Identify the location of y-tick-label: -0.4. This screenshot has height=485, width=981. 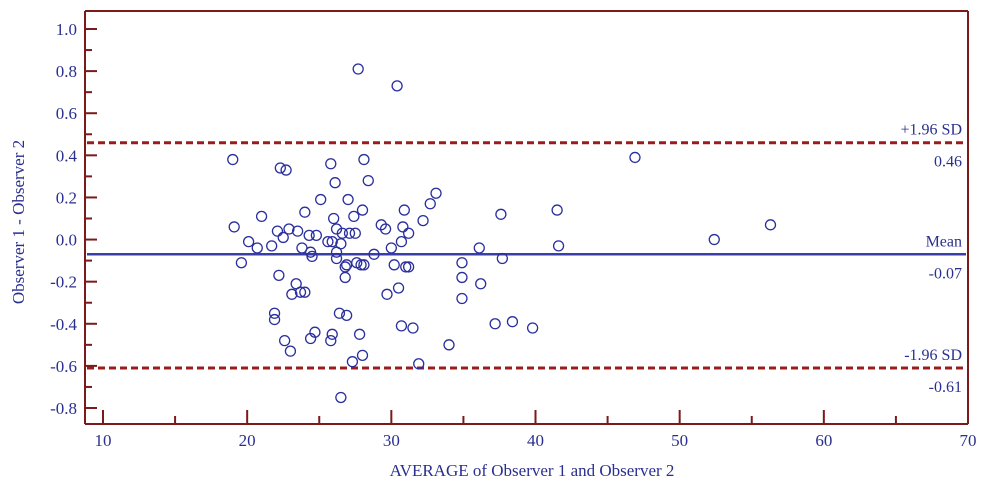
(63, 324).